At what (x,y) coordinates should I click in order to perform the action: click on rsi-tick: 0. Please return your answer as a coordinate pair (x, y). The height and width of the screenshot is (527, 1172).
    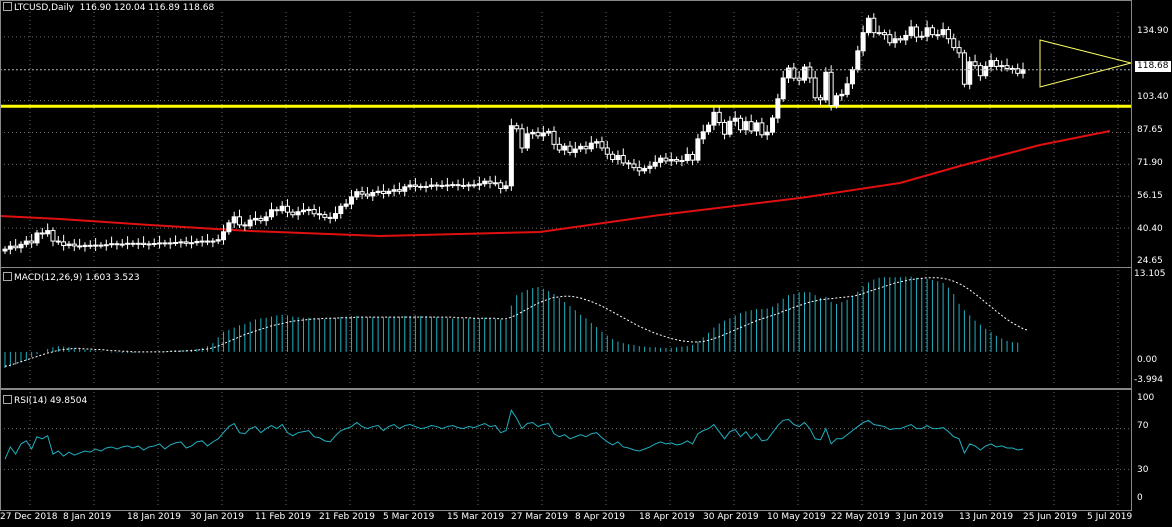
    Looking at the image, I should click on (1140, 498).